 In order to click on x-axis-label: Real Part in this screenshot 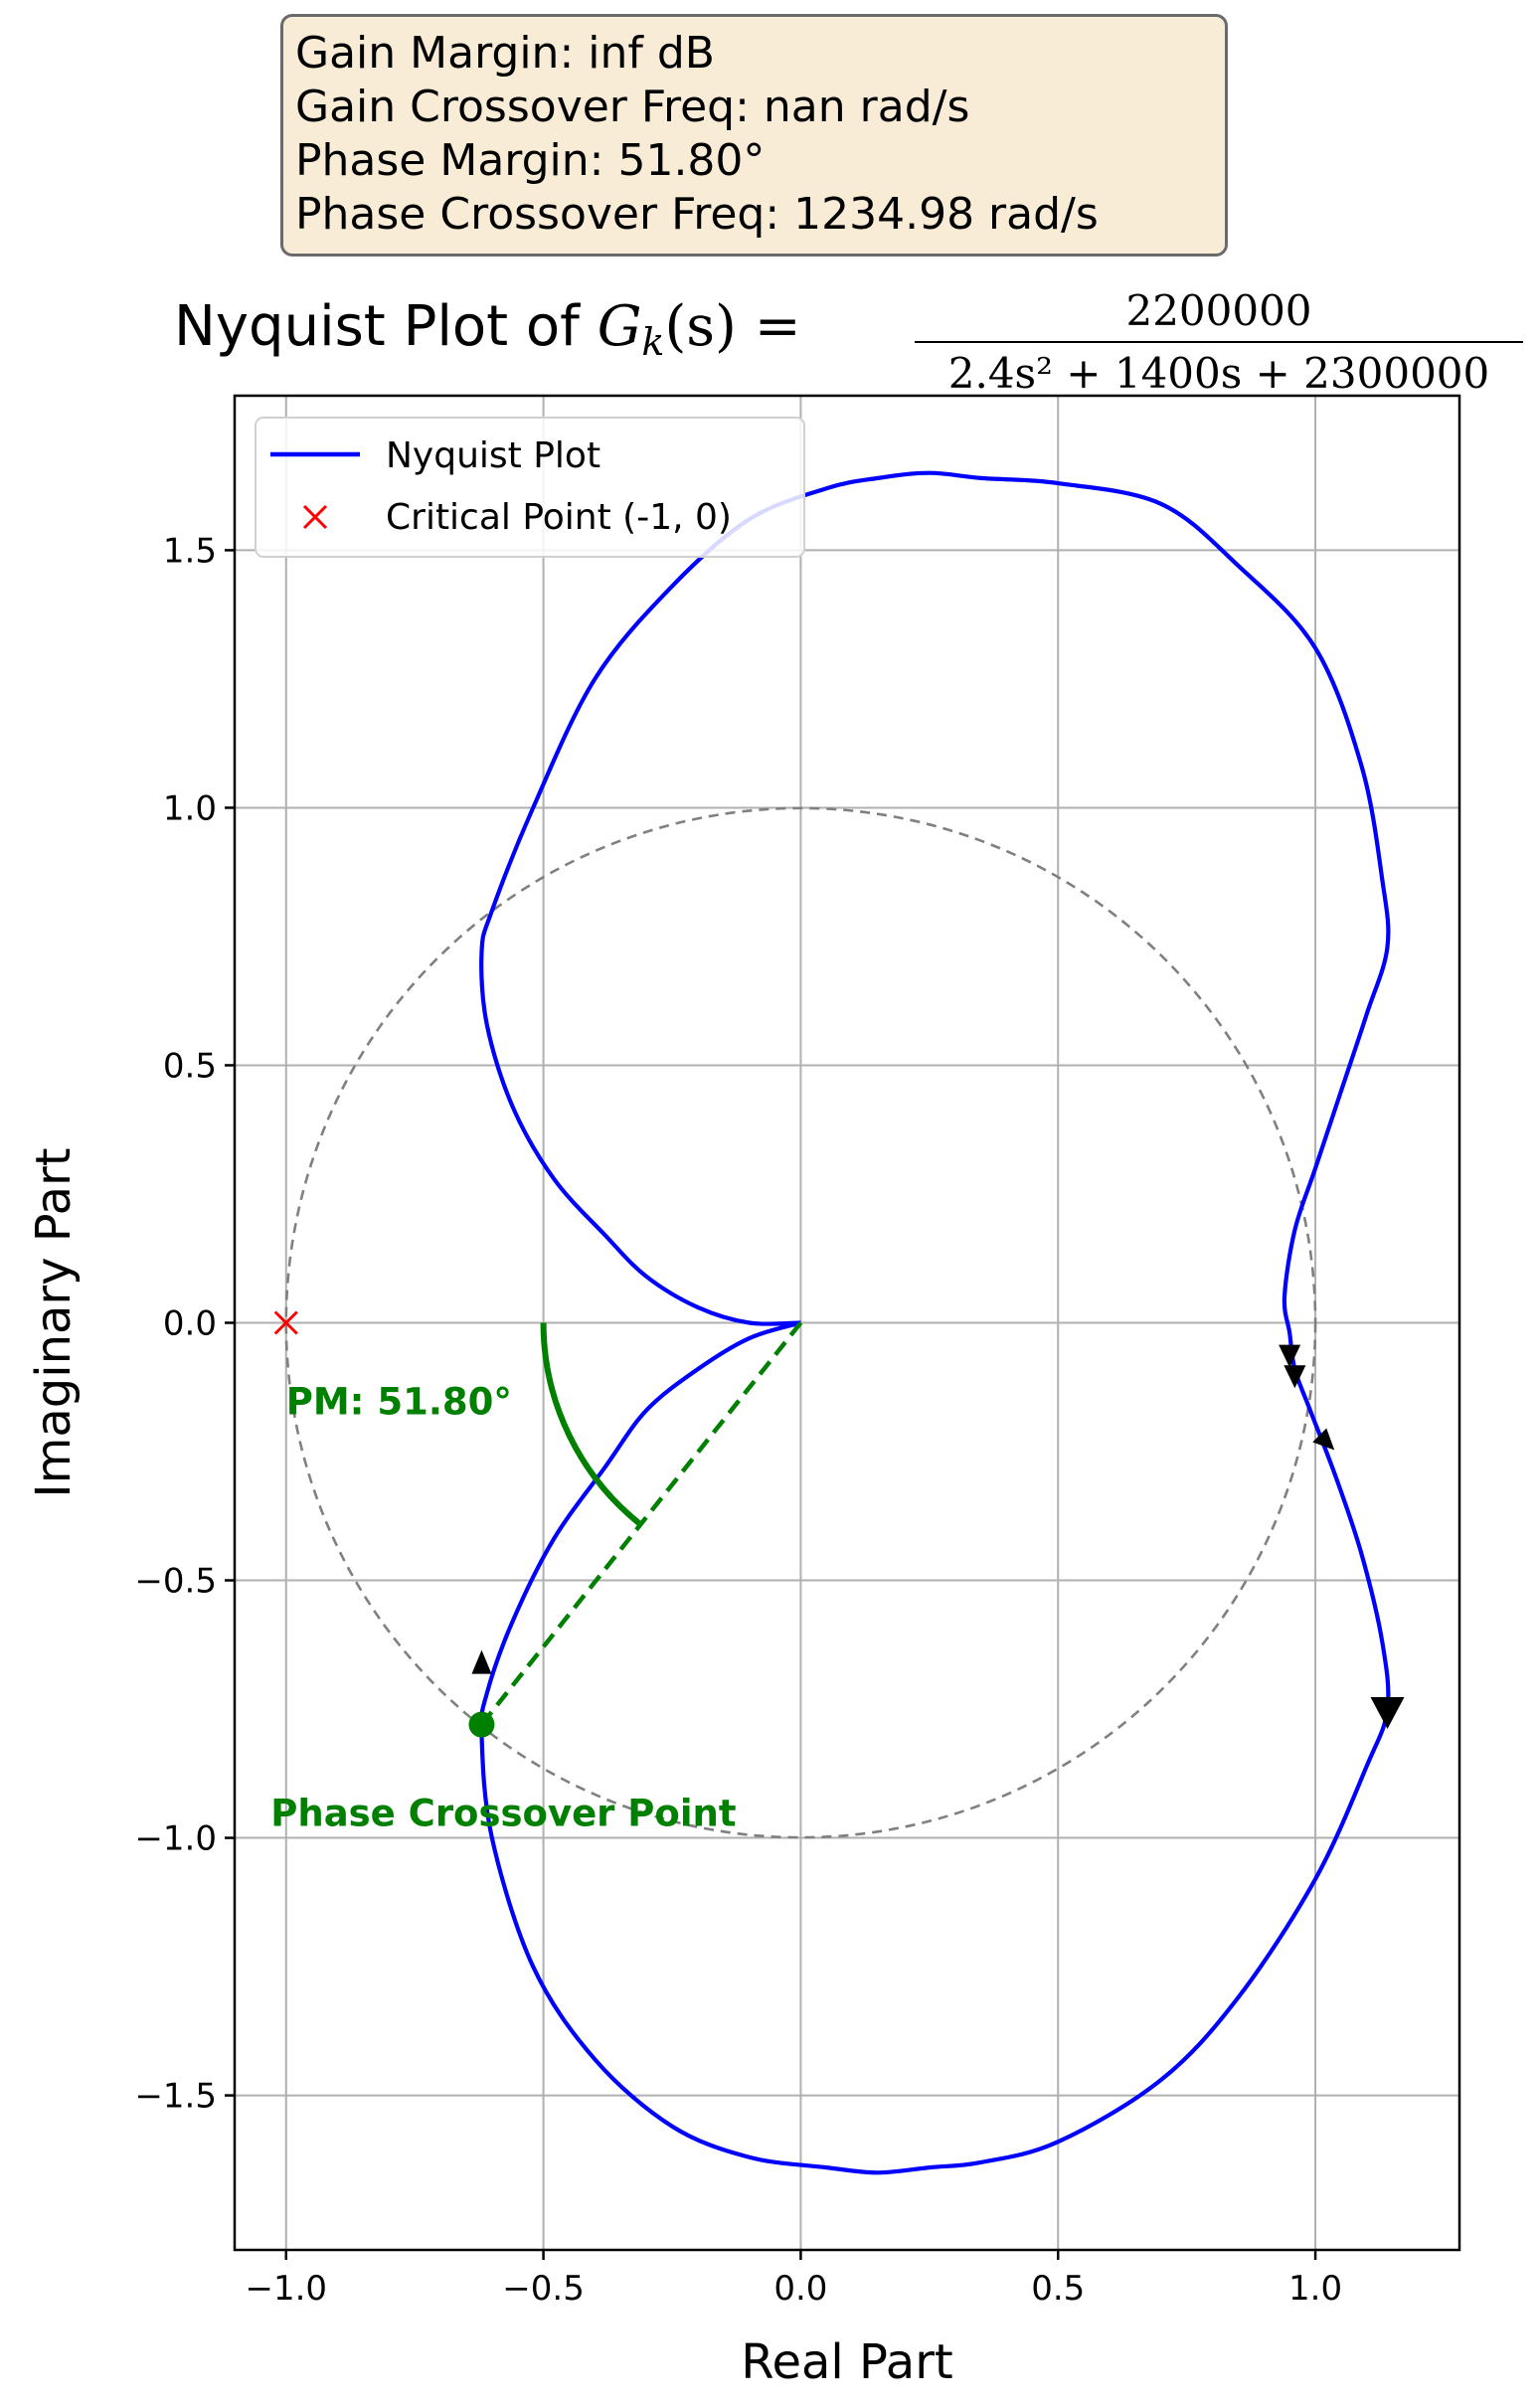, I will do `click(847, 2362)`.